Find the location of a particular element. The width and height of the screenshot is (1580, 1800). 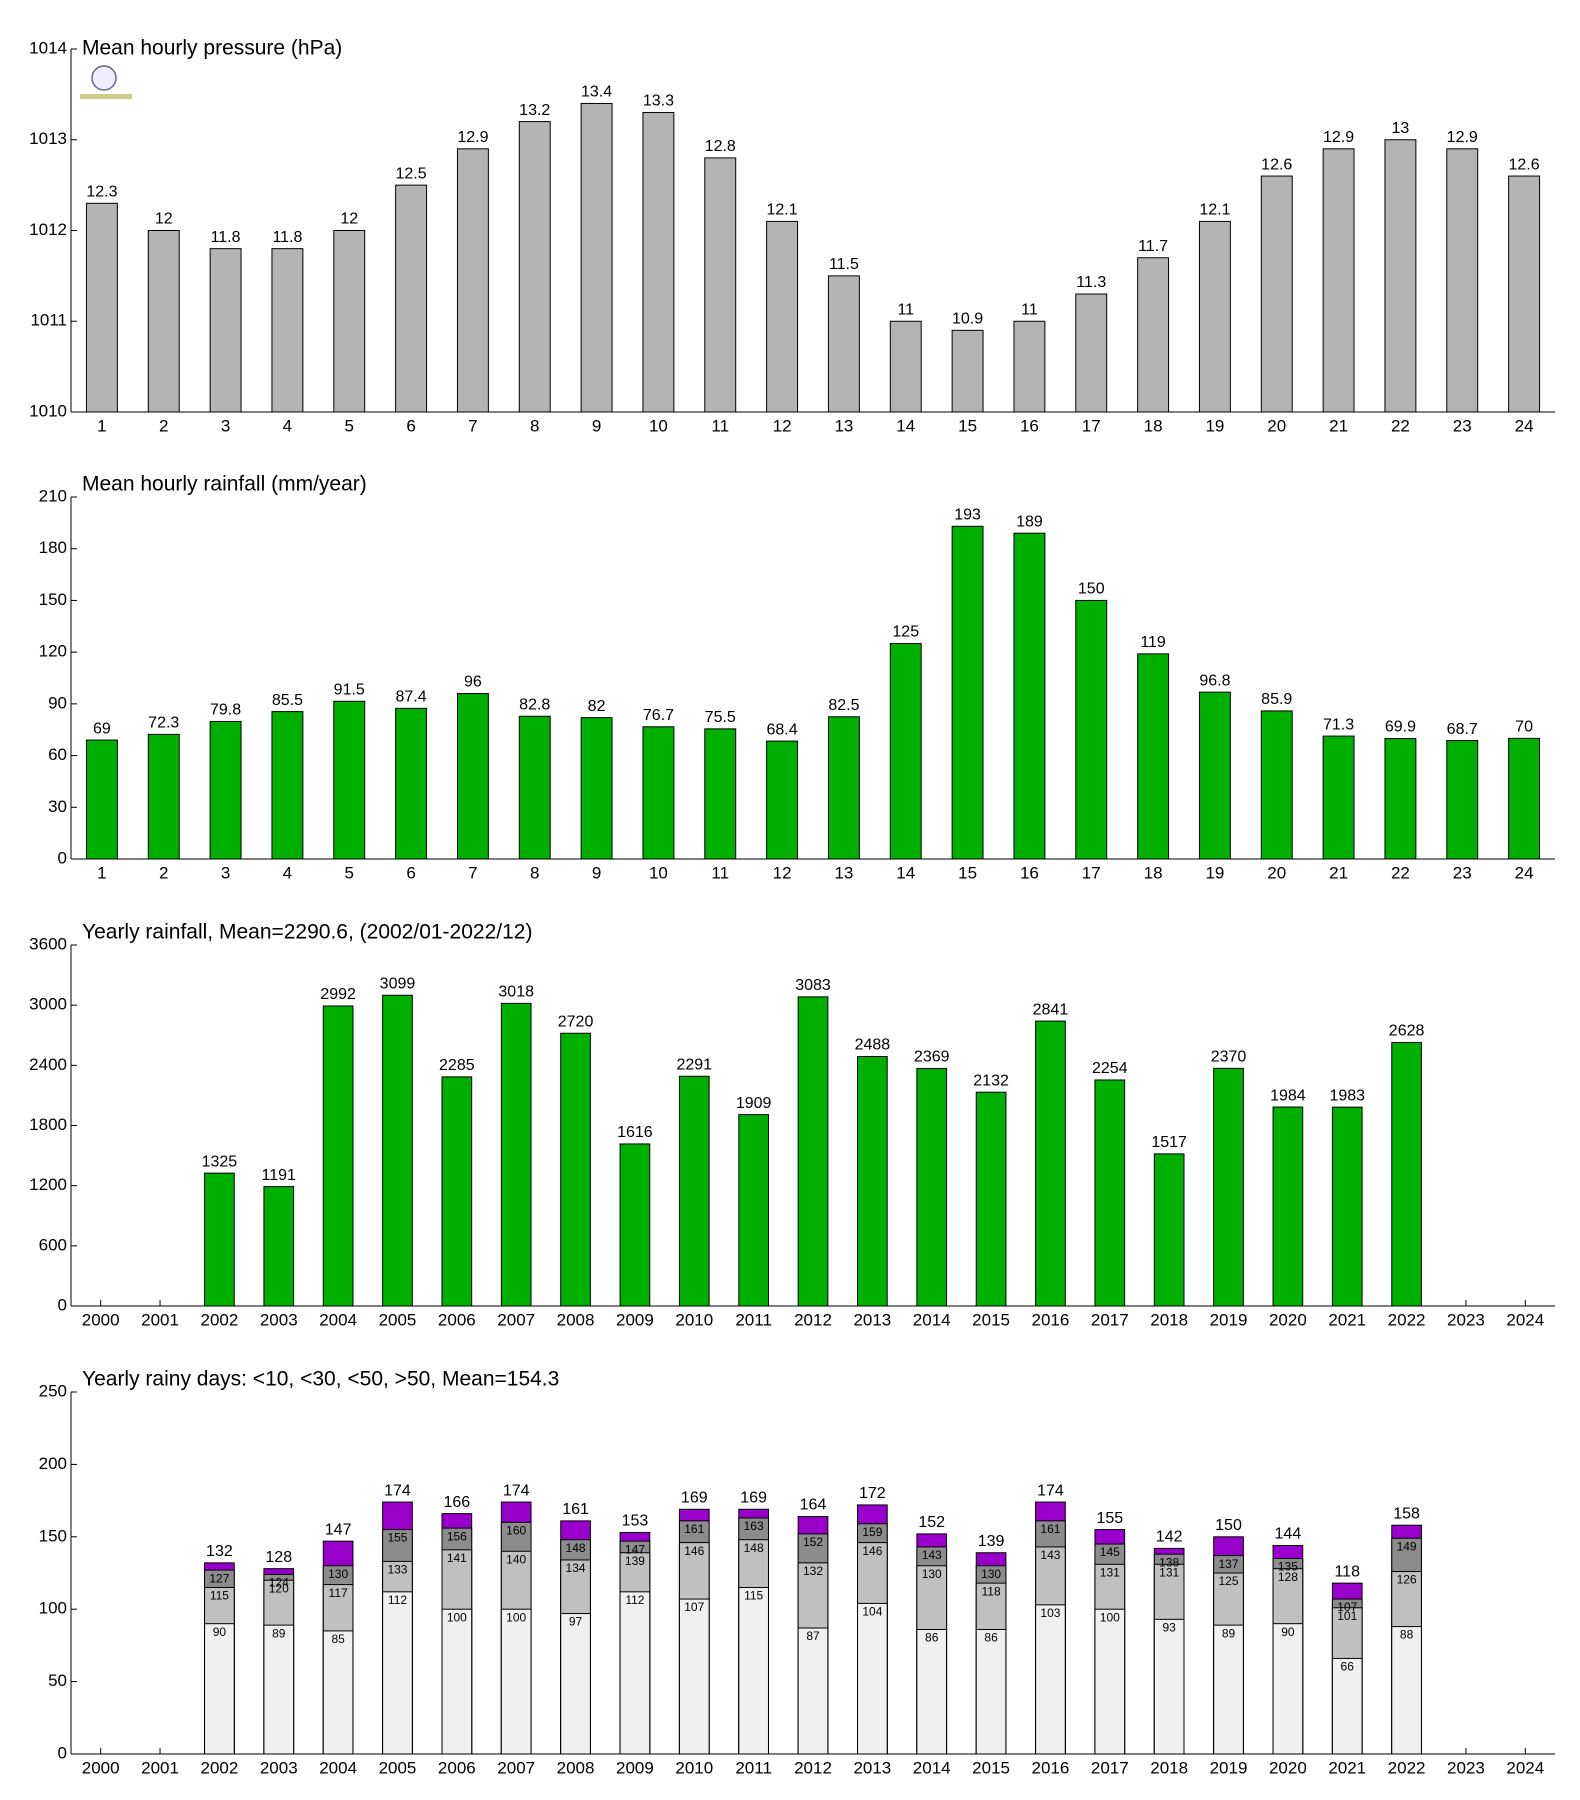

value-label: 3099 is located at coordinates (398, 983).